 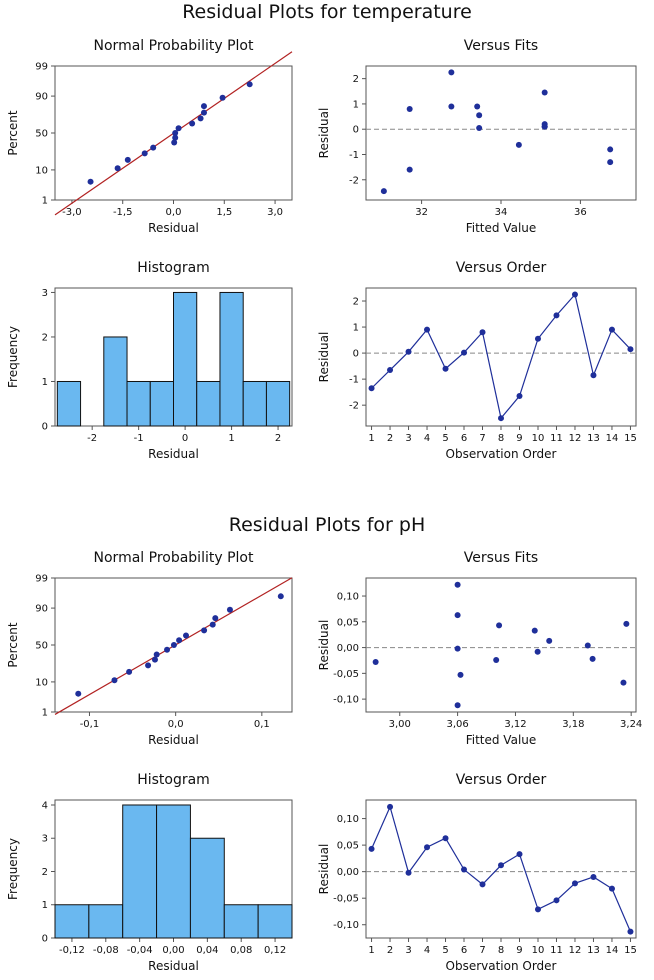 I want to click on histogram-ph-ytick-label: 4, so click(x=45, y=805).